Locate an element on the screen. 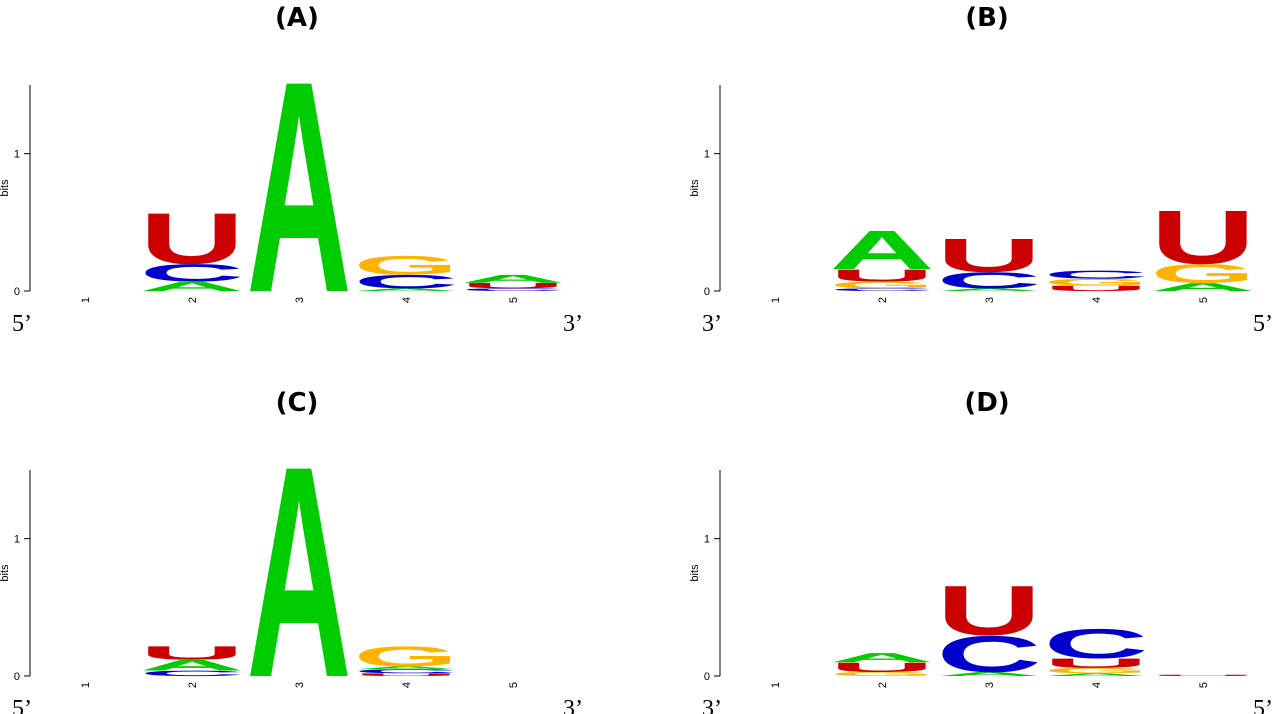  panel-title: (C) is located at coordinates (297, 403).